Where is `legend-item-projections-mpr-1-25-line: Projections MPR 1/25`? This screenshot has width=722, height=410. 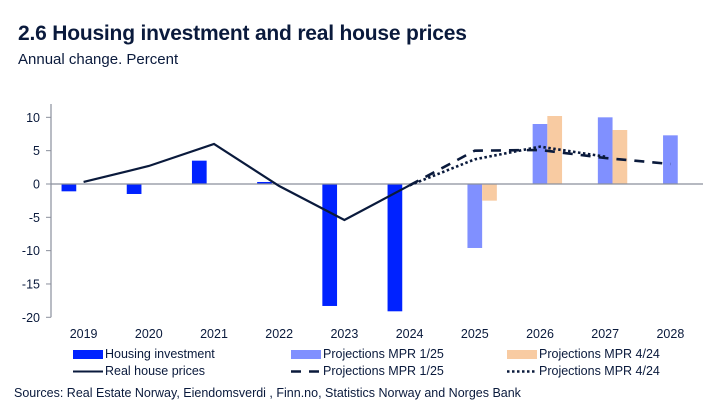 legend-item-projections-mpr-1-25-line: Projections MPR 1/25 is located at coordinates (367, 371).